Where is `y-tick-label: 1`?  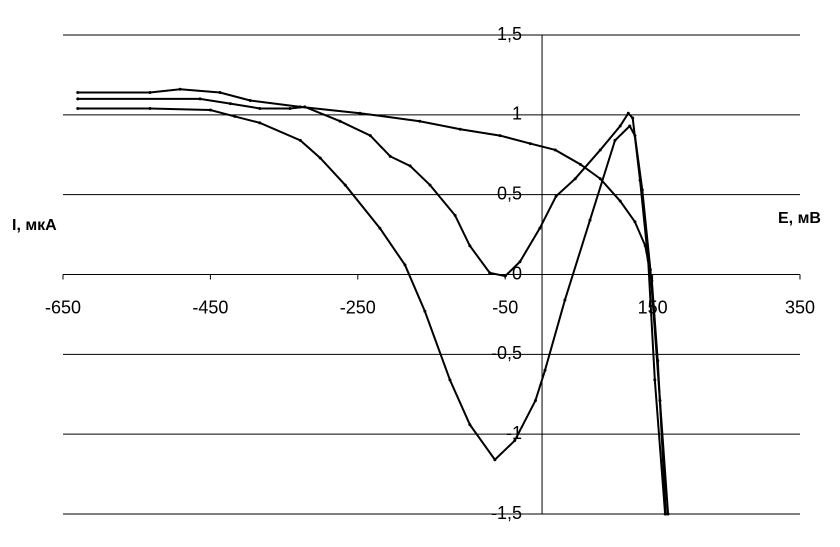 y-tick-label: 1 is located at coordinates (517, 114).